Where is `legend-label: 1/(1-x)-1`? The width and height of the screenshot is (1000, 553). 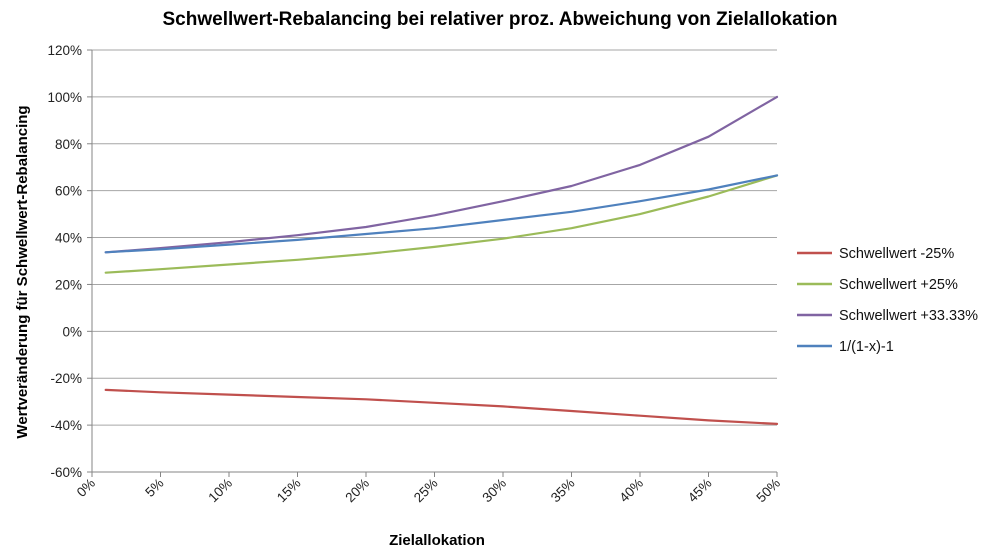
legend-label: 1/(1-x)-1 is located at coordinates (866, 347).